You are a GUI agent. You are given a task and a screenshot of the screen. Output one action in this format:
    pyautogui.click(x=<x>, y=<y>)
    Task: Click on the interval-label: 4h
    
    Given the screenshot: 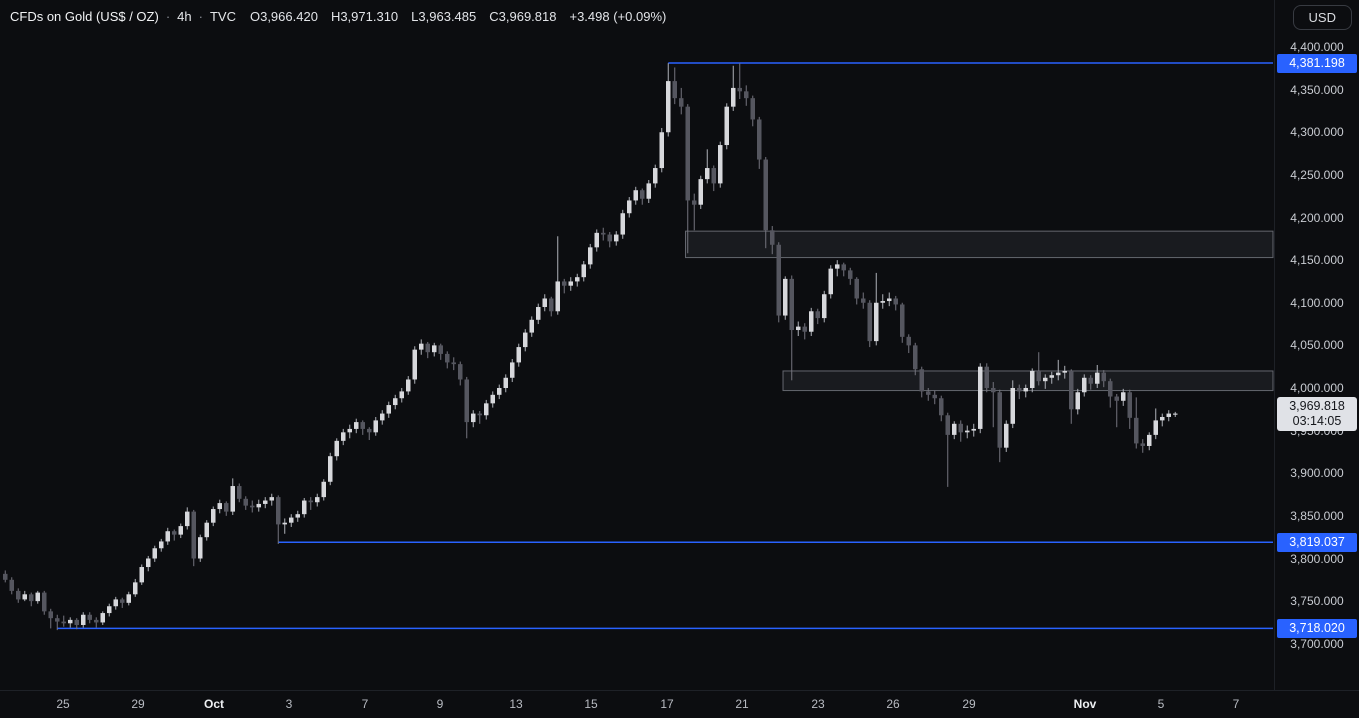 What is the action you would take?
    pyautogui.click(x=184, y=16)
    